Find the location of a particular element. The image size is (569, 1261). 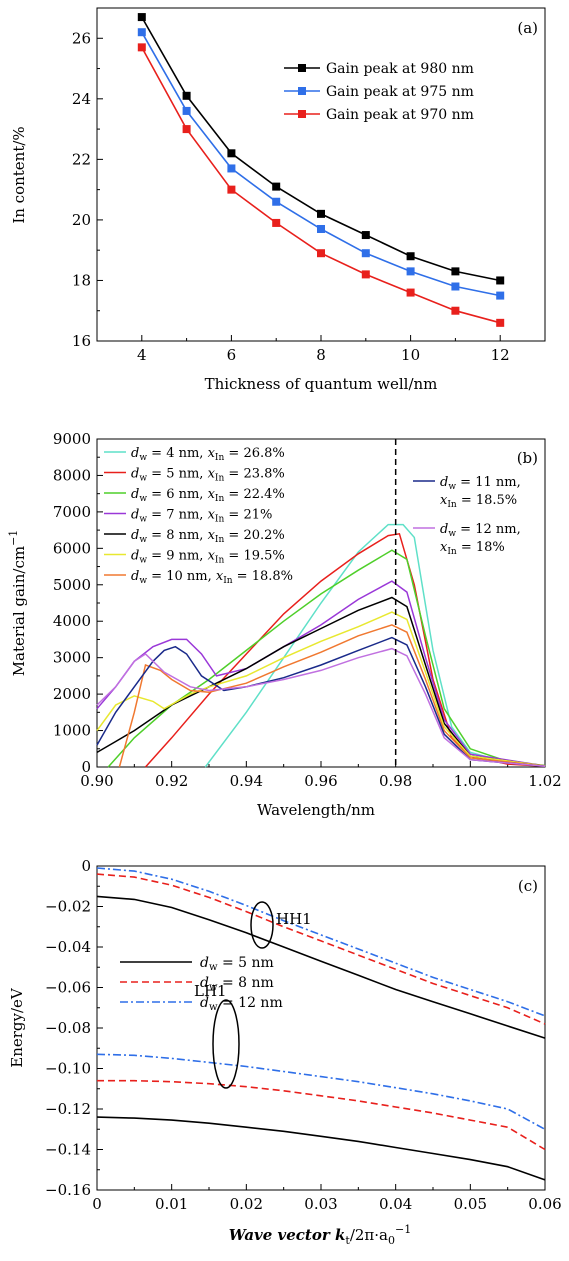

panel-c-ytick-label: −0.06 is located at coordinates (68, 988).